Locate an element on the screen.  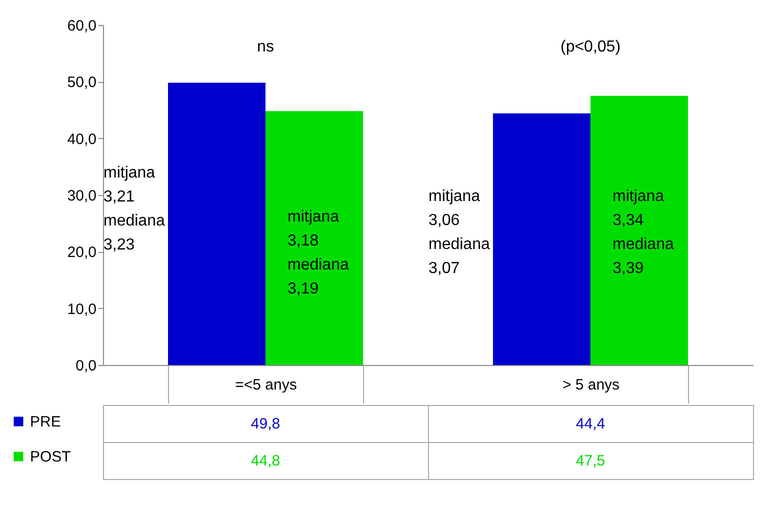
annotation: mitjana 3,06 mediana 3,07 is located at coordinates (459, 233).